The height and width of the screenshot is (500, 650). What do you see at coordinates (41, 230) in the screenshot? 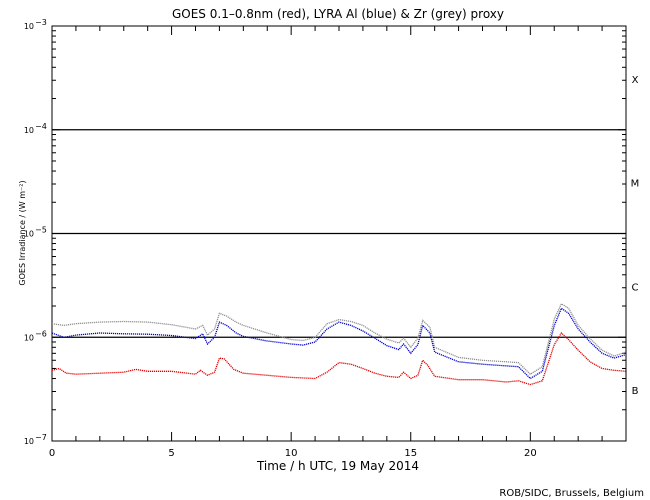
I see `y-tick-label-exponent: −5` at bounding box center [41, 230].